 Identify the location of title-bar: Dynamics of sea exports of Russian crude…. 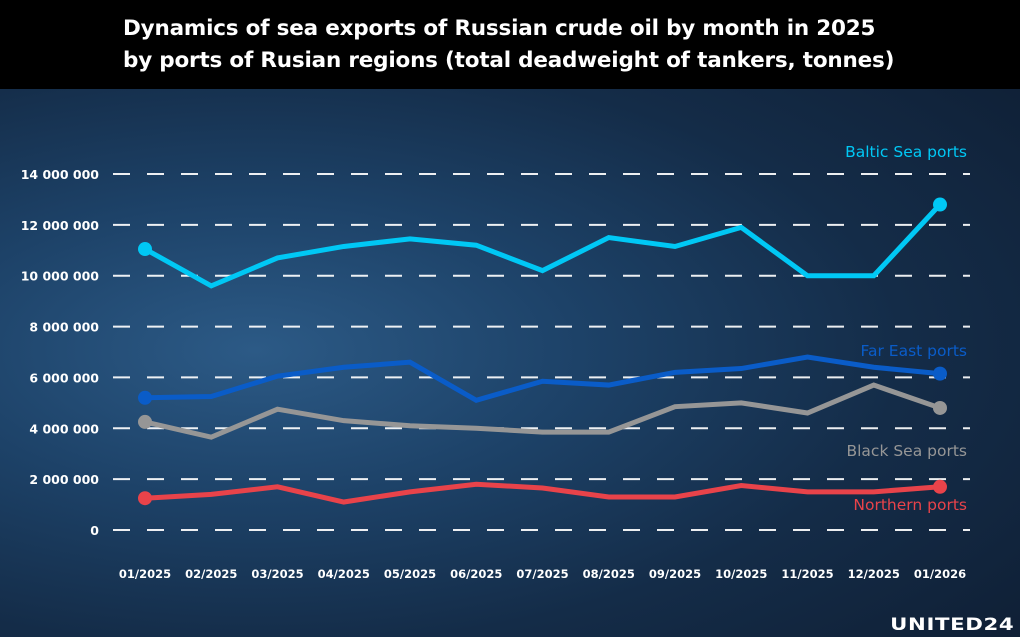
(510, 44).